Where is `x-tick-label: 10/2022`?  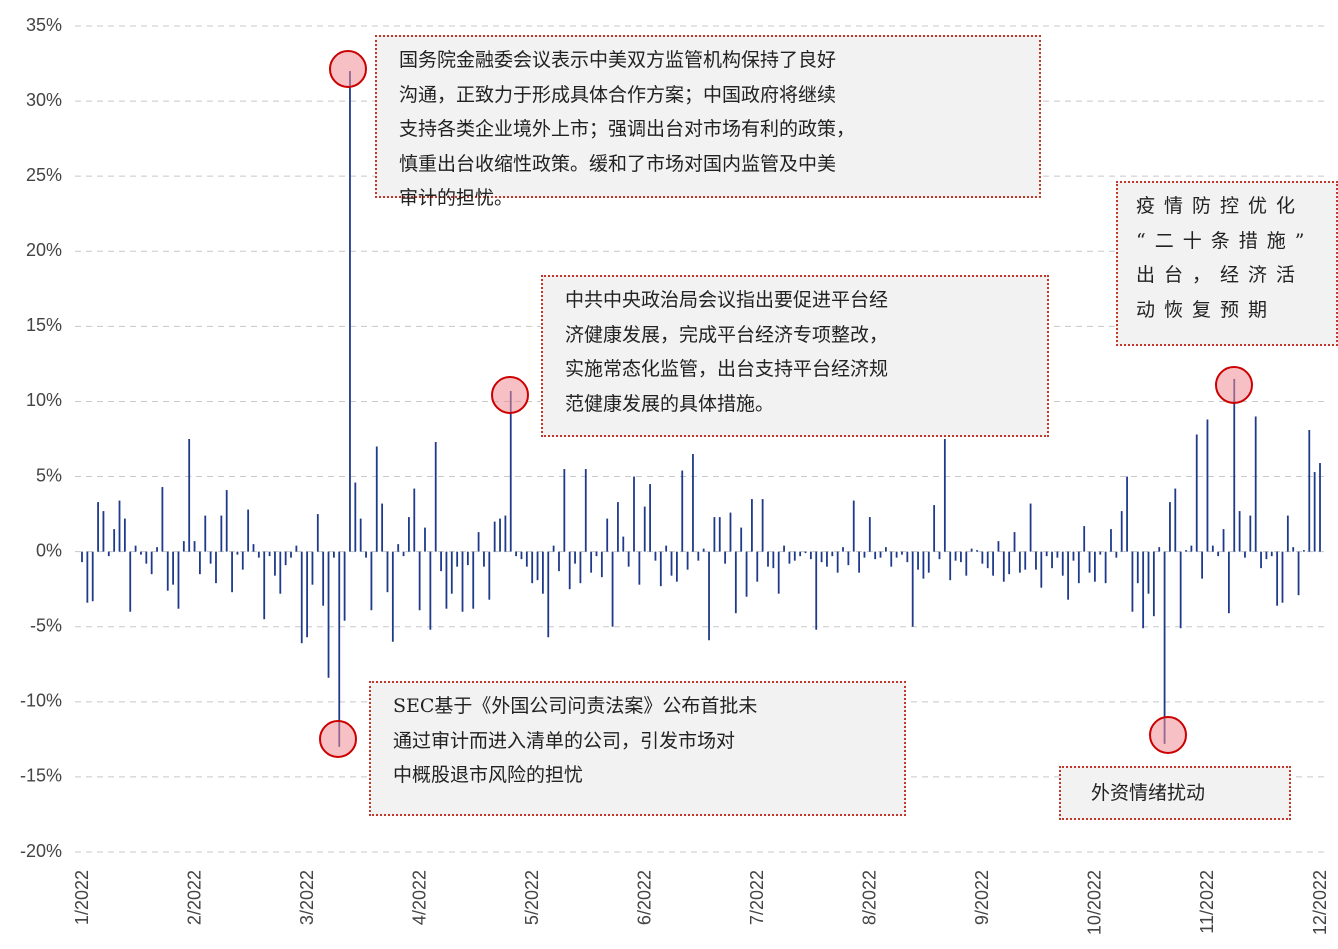
x-tick-label: 10/2022 is located at coordinates (1095, 902).